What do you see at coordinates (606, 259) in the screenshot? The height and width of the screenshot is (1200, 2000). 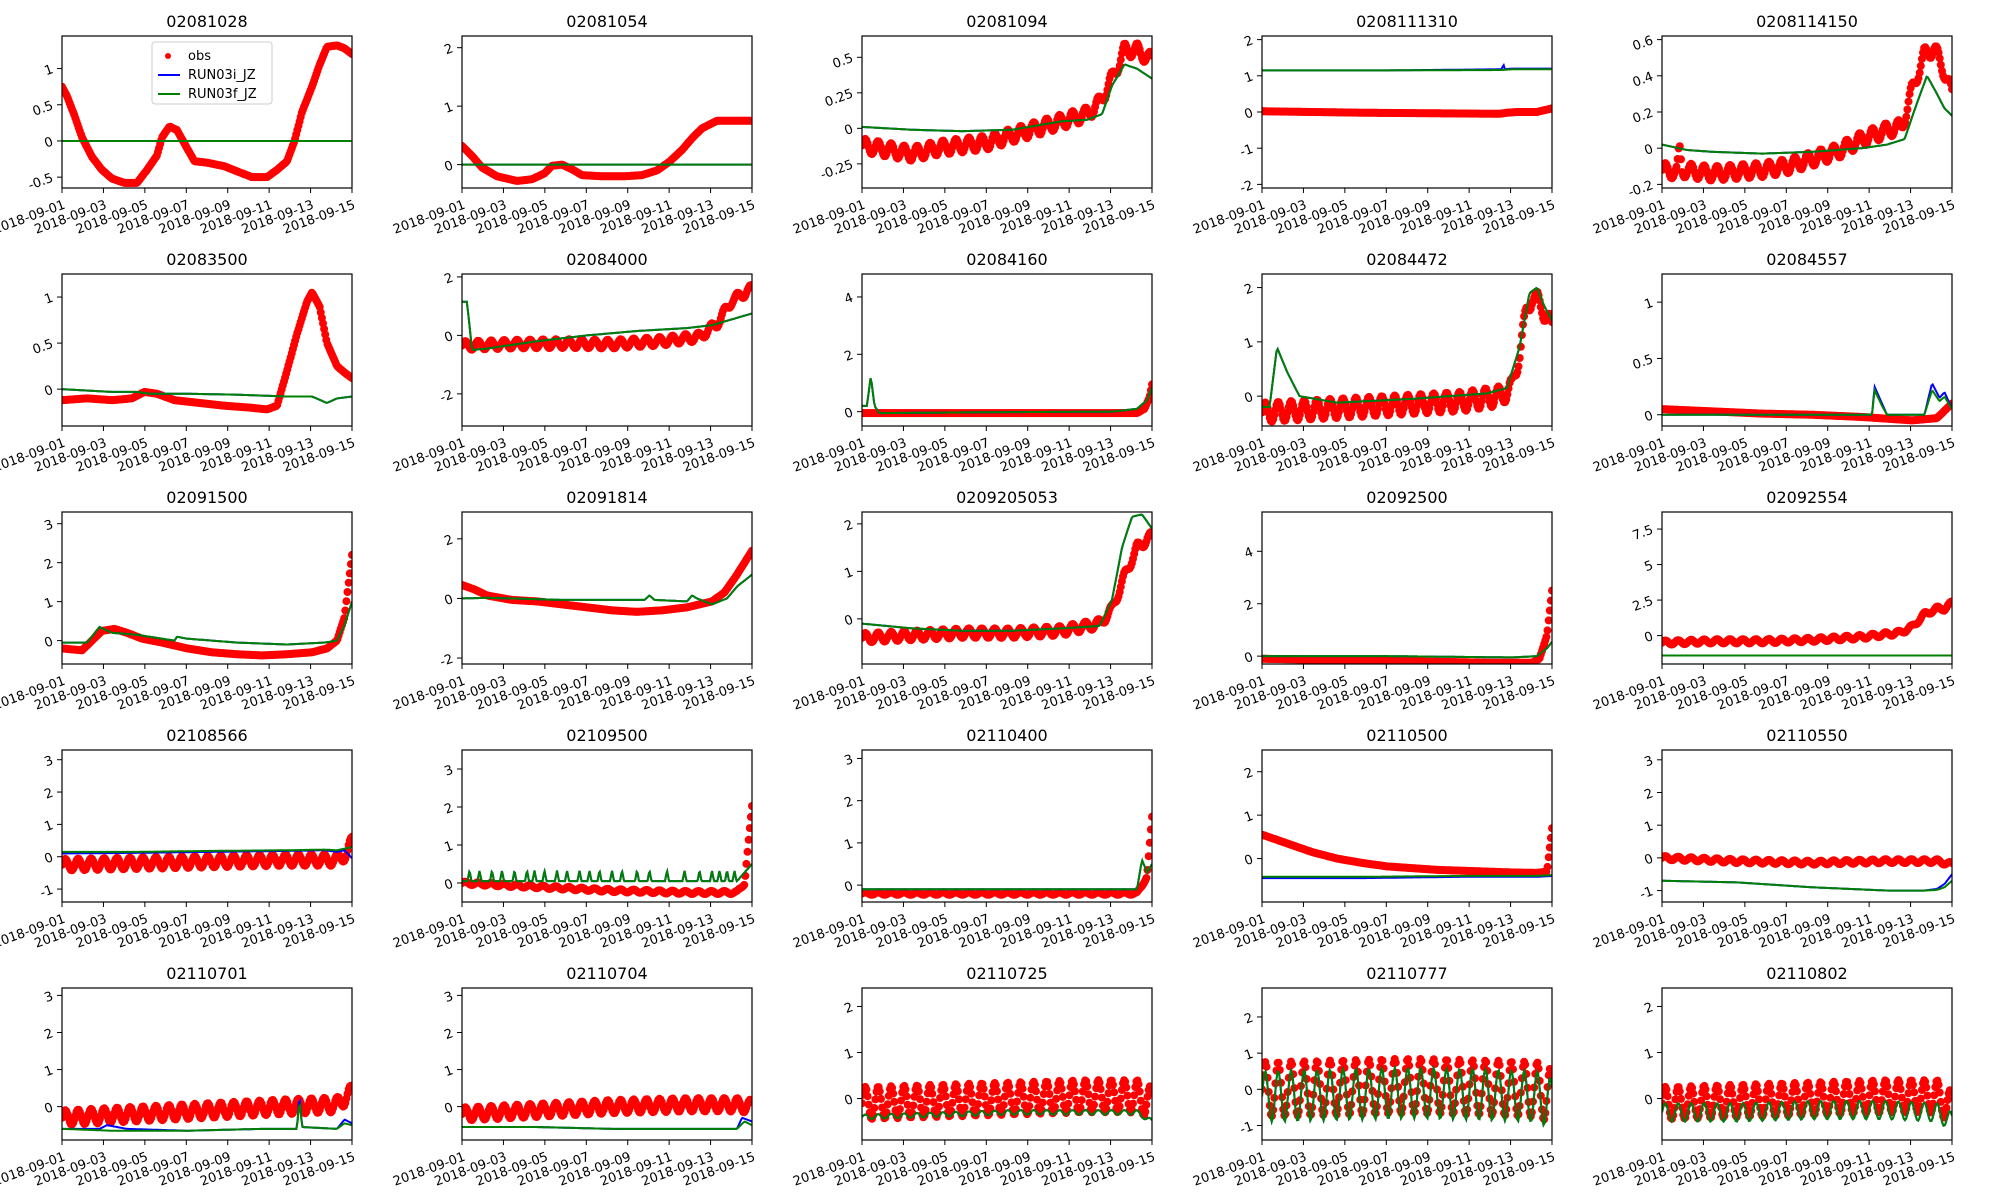 I see `subplot-title: 02084000` at bounding box center [606, 259].